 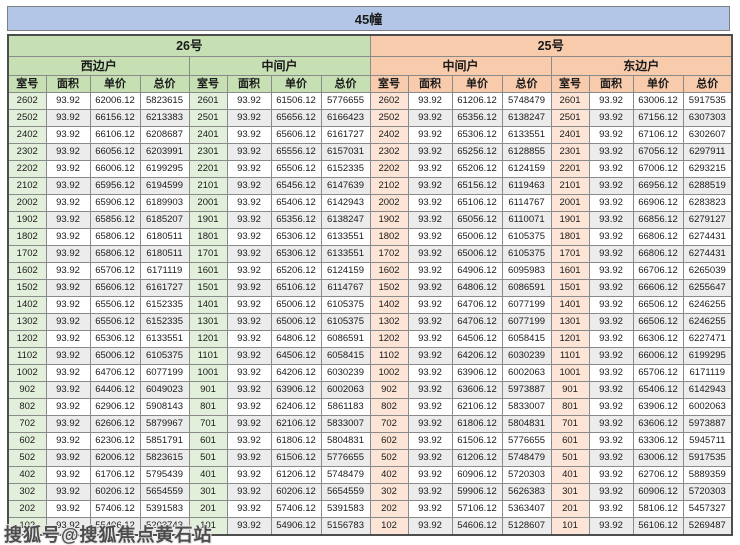 I want to click on unit-price-cell: 58106.12, so click(x=658, y=509).